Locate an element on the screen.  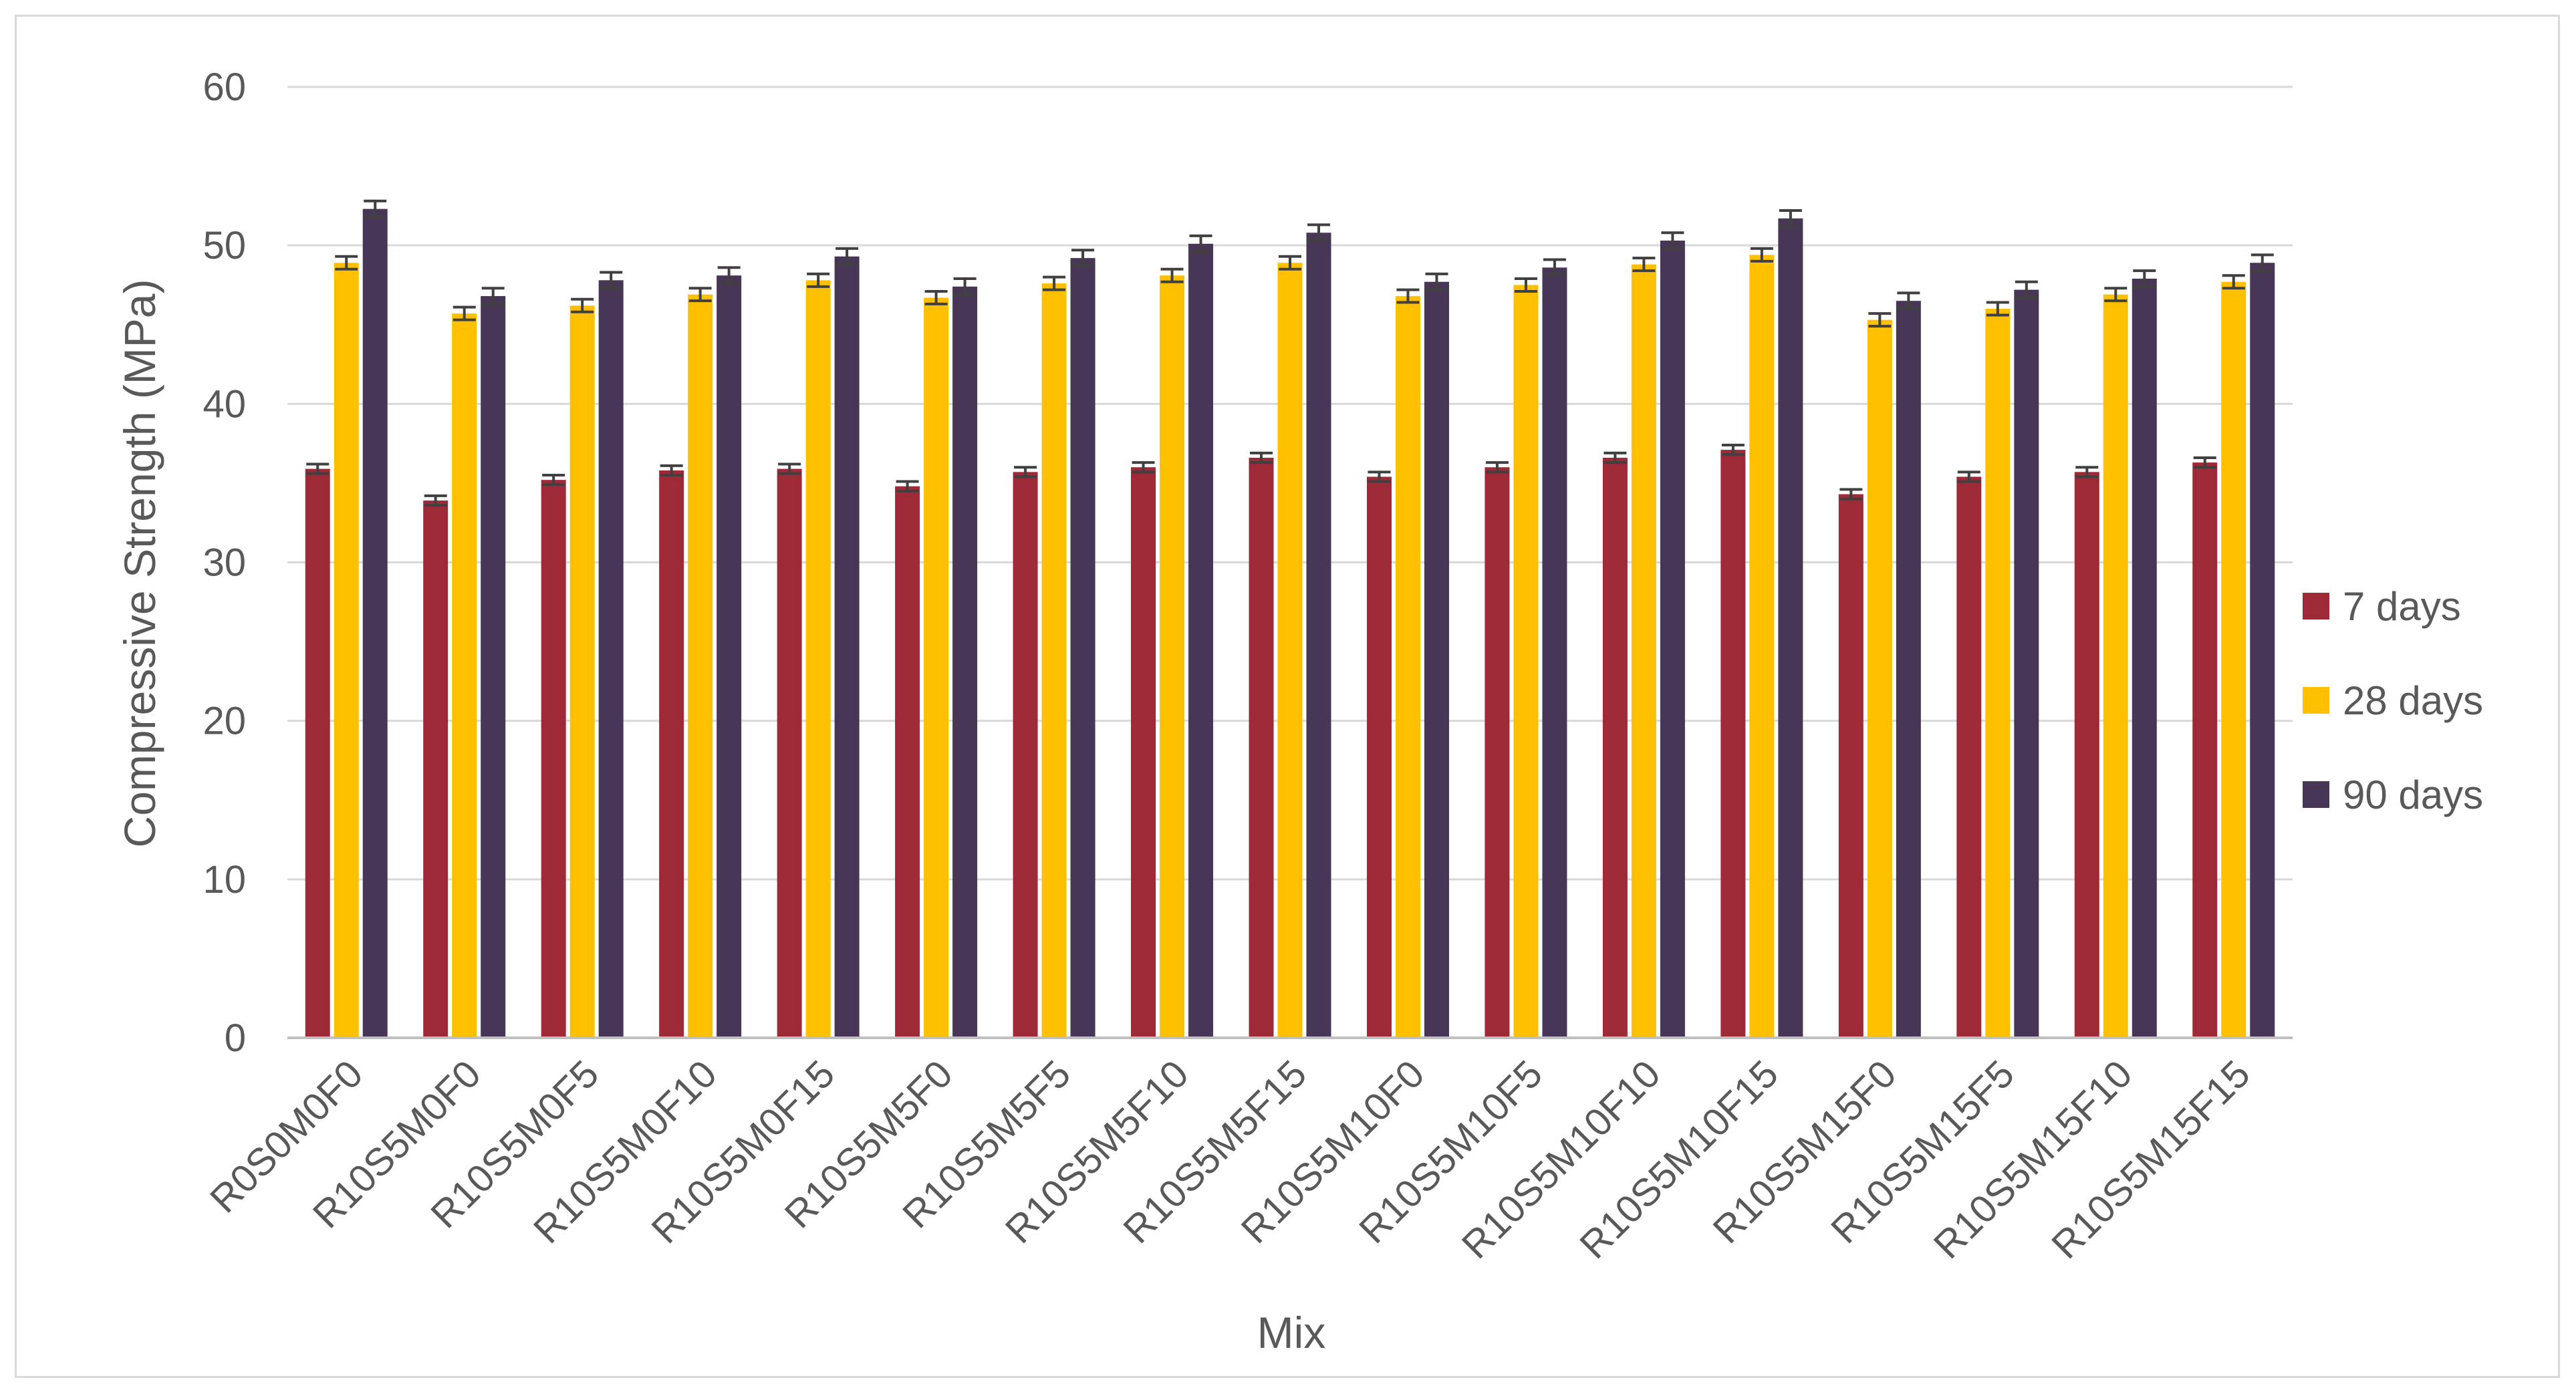
error-bar-90-days-R10S5M5F10 is located at coordinates (1200, 243).